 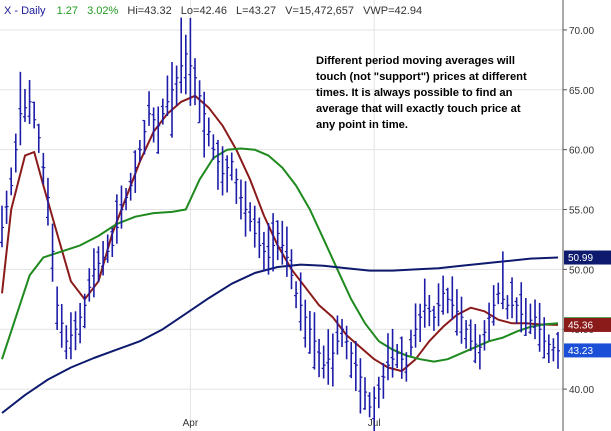 What do you see at coordinates (392, 11) in the screenshot?
I see `header-vwp: VWP=42.94` at bounding box center [392, 11].